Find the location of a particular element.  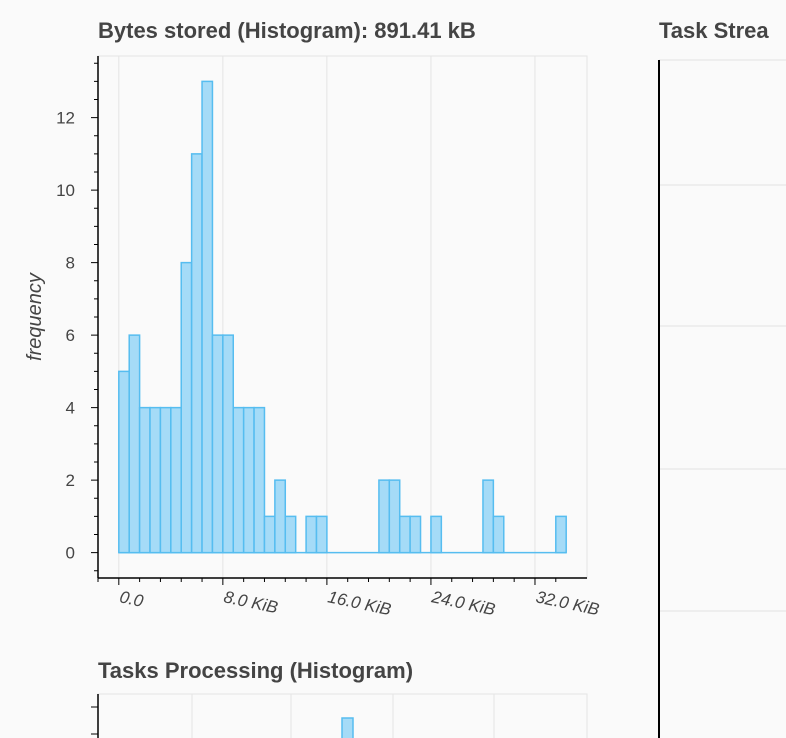

bytes-stored-title: Bytes stored (Histogram): 891.41 kB is located at coordinates (287, 30).